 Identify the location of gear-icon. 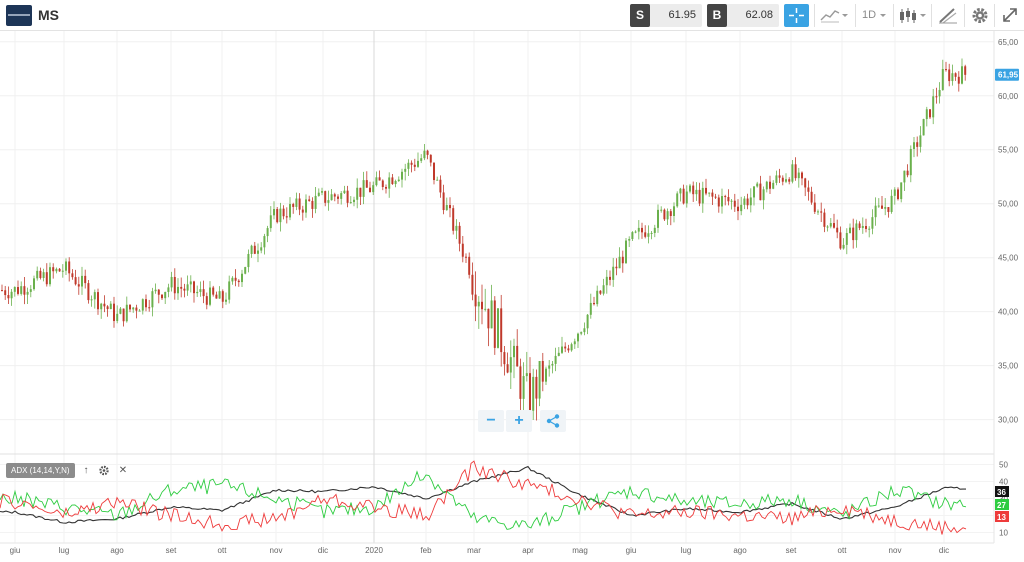
(980, 15).